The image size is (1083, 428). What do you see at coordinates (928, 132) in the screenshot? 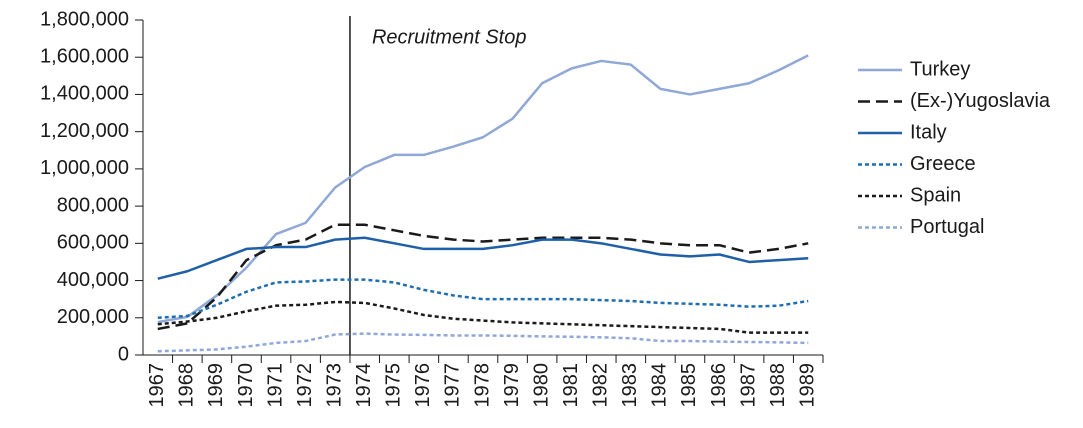
I see `legend-label: Italy` at bounding box center [928, 132].